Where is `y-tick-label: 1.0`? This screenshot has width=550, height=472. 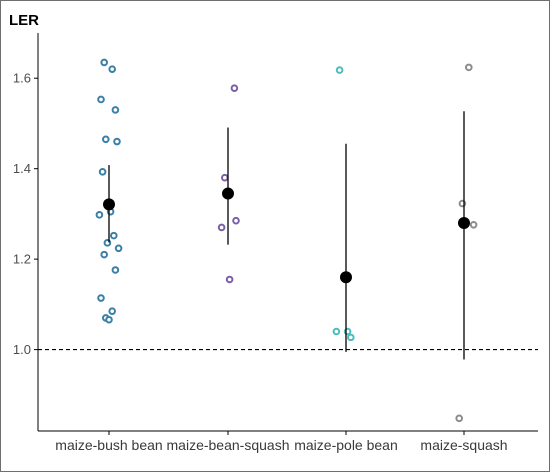
y-tick-label: 1.0 is located at coordinates (22, 349).